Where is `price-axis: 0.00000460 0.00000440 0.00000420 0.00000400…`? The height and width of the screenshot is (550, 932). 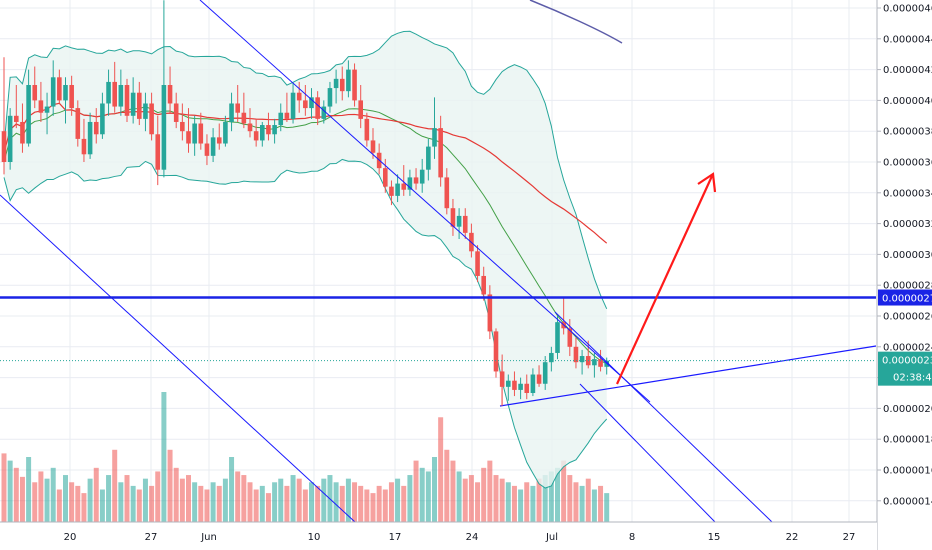 price-axis: 0.00000460 0.00000440 0.00000420 0.00000400… is located at coordinates (904, 275).